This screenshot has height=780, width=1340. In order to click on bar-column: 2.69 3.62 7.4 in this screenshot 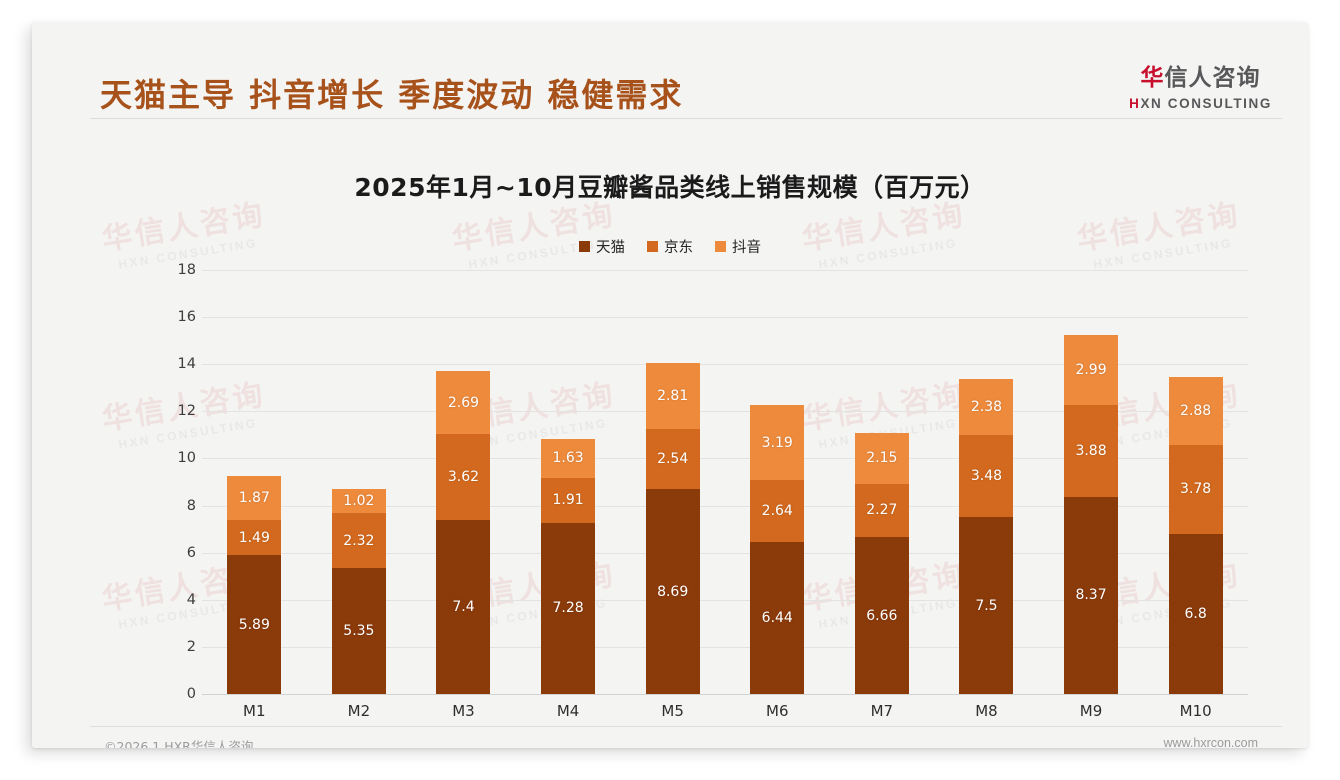, I will do `click(463, 482)`.